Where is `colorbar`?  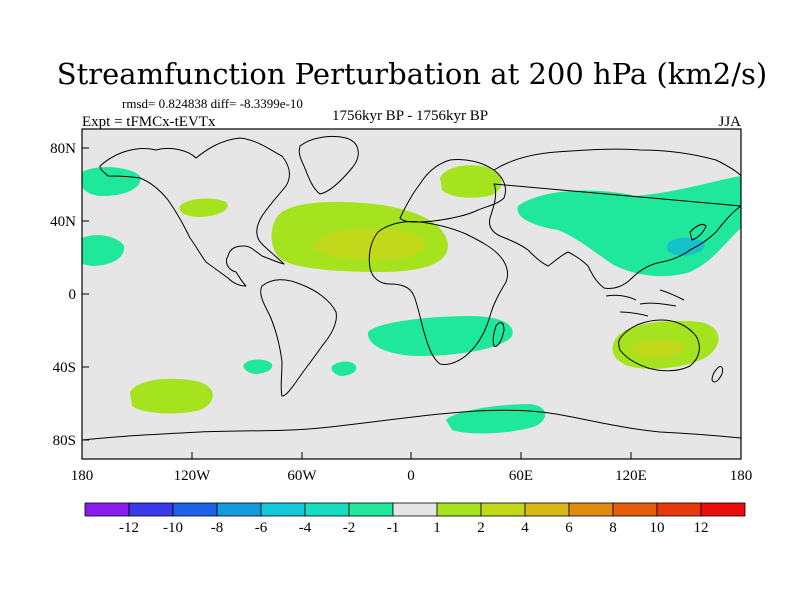 colorbar is located at coordinates (415, 509).